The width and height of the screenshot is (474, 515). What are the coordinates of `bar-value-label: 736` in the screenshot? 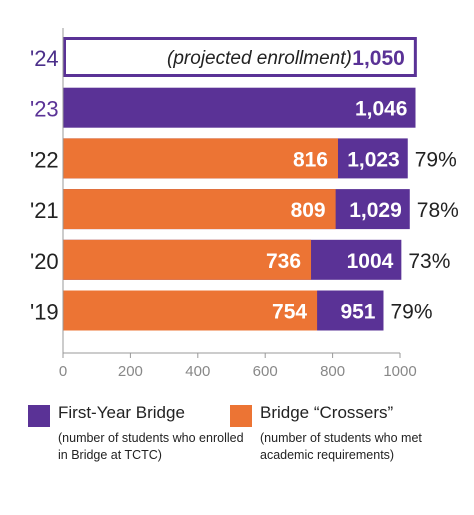 It's located at (283, 261).